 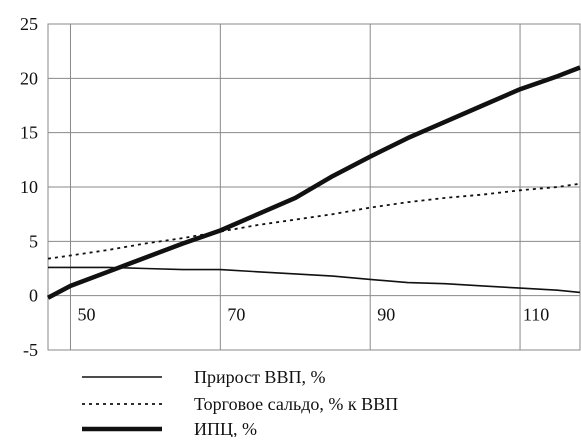 What do you see at coordinates (236, 315) in the screenshot?
I see `x-tick-label: 70` at bounding box center [236, 315].